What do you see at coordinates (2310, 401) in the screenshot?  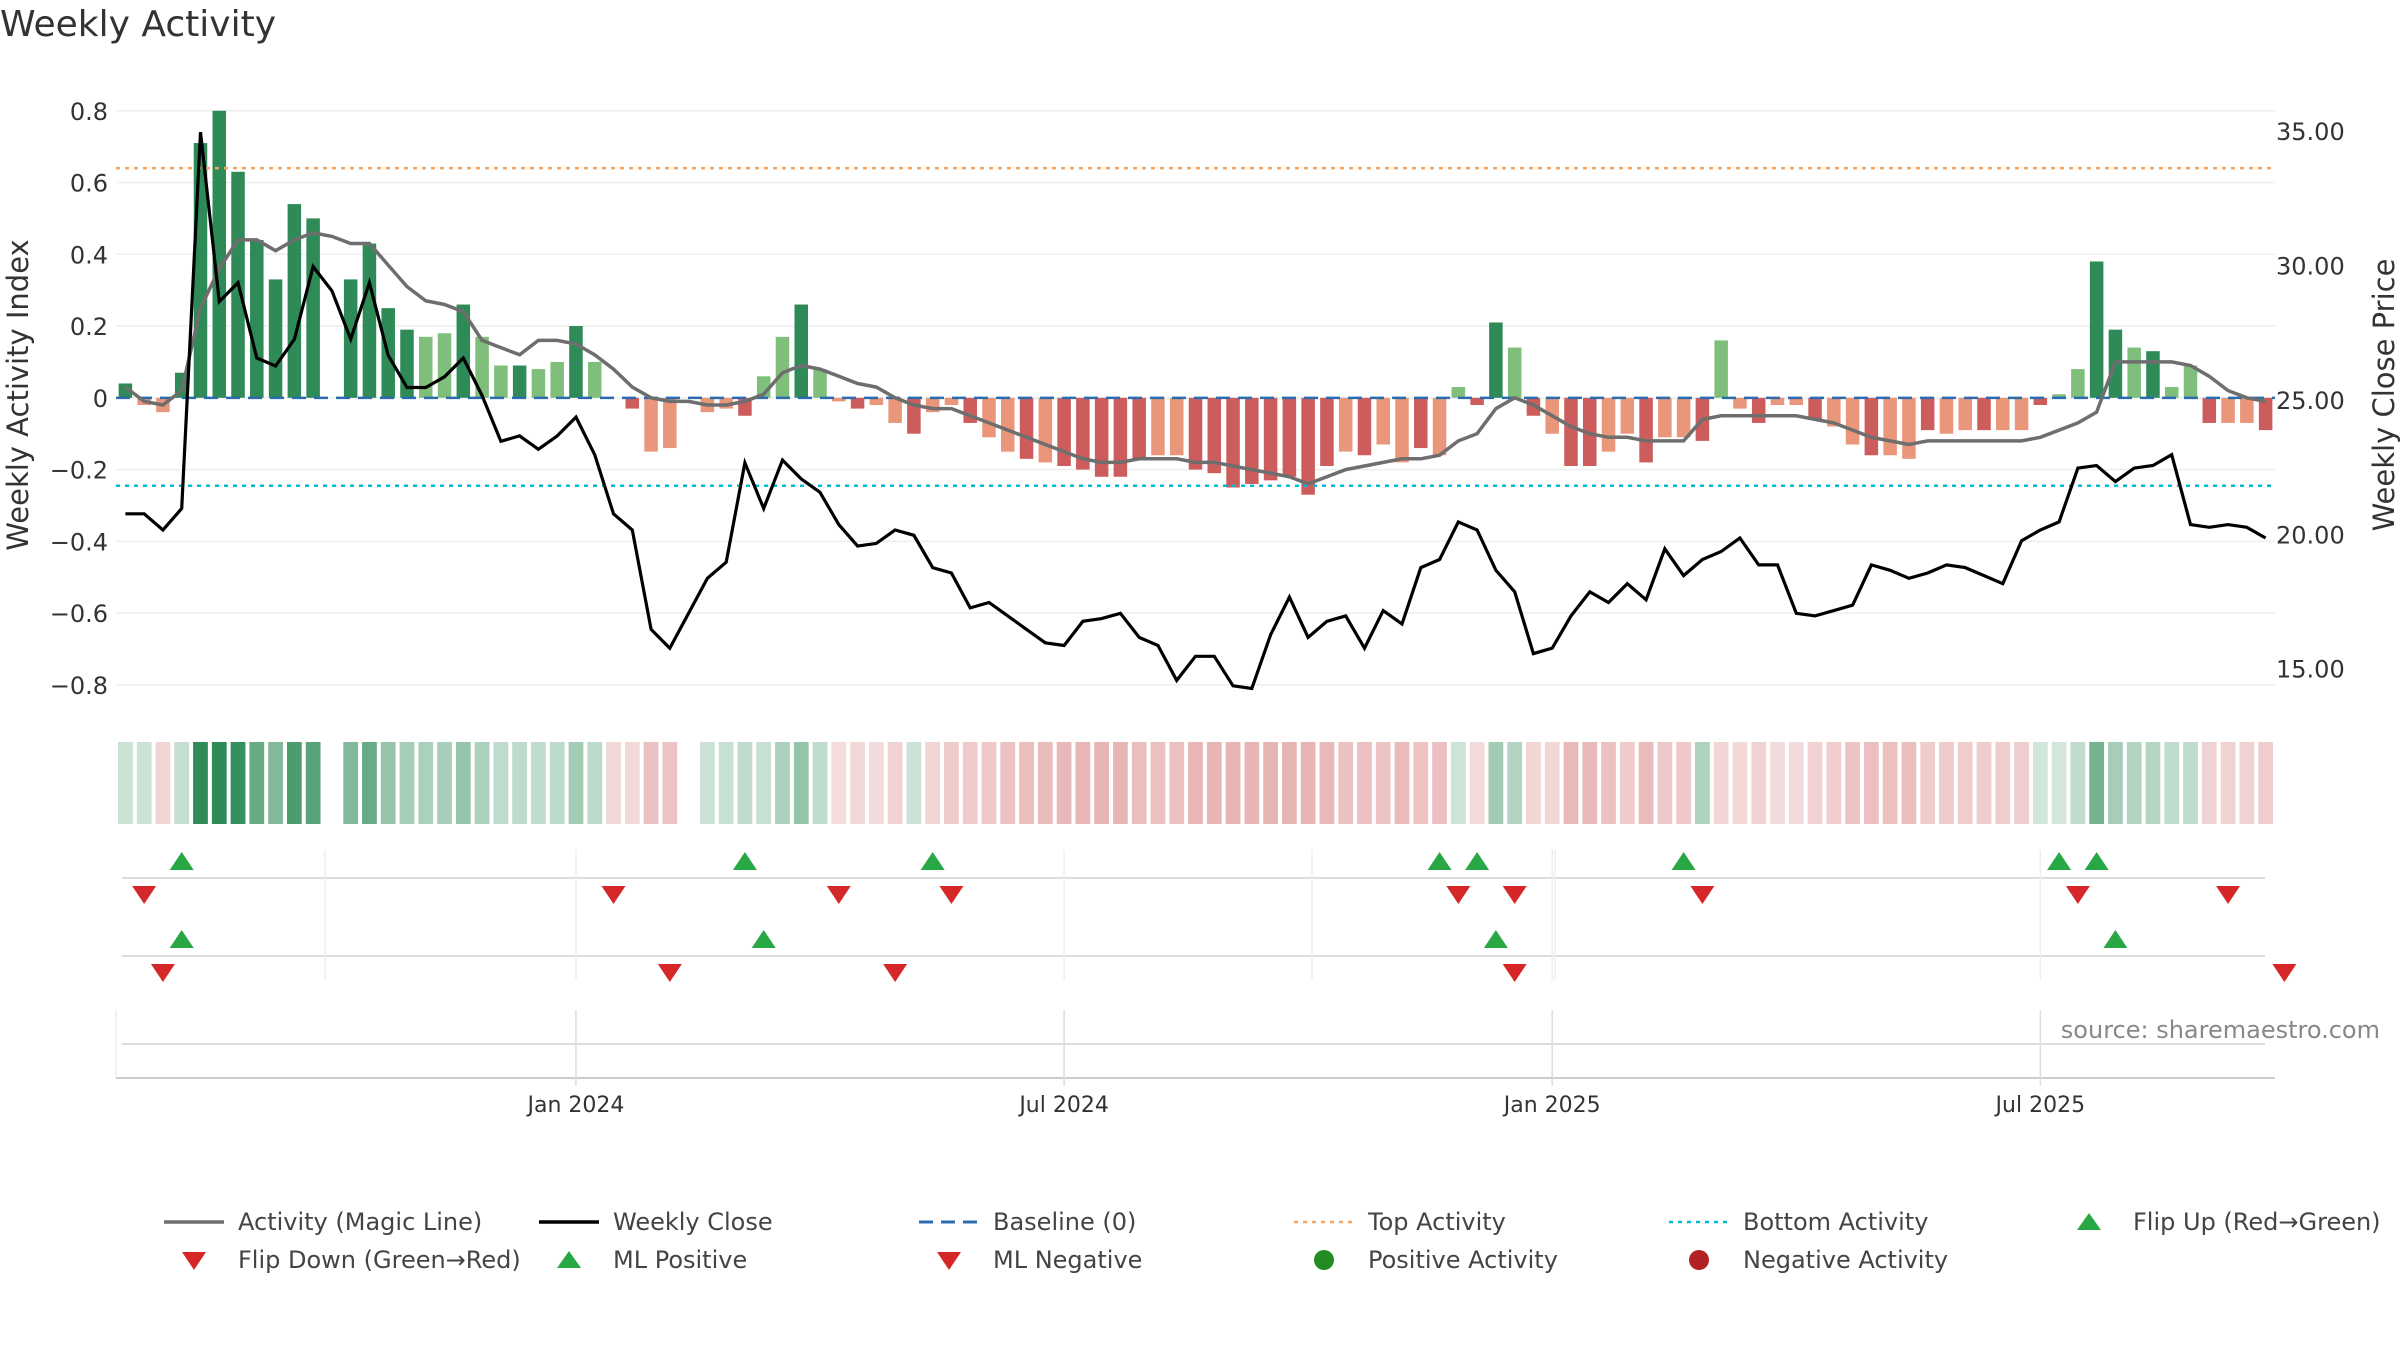 I see `y2-tick-label: 25.00` at bounding box center [2310, 401].